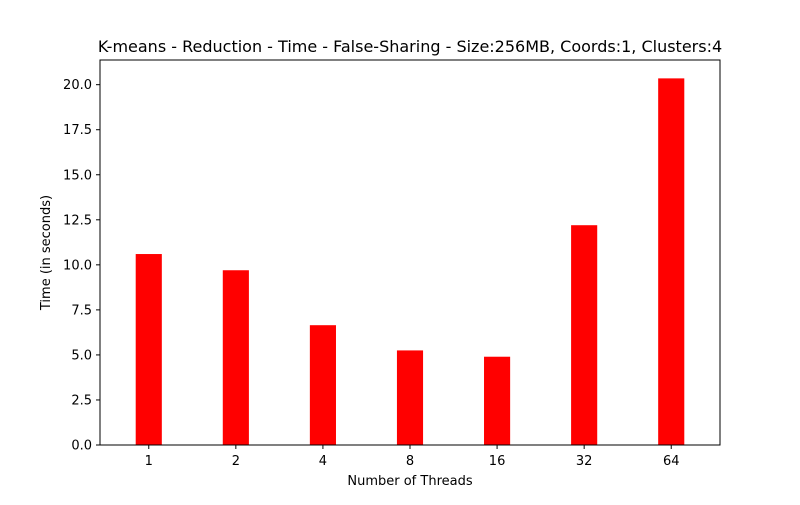 Image resolution: width=800 pixels, height=505 pixels. What do you see at coordinates (81, 400) in the screenshot?
I see `y-tick-label: 2.5` at bounding box center [81, 400].